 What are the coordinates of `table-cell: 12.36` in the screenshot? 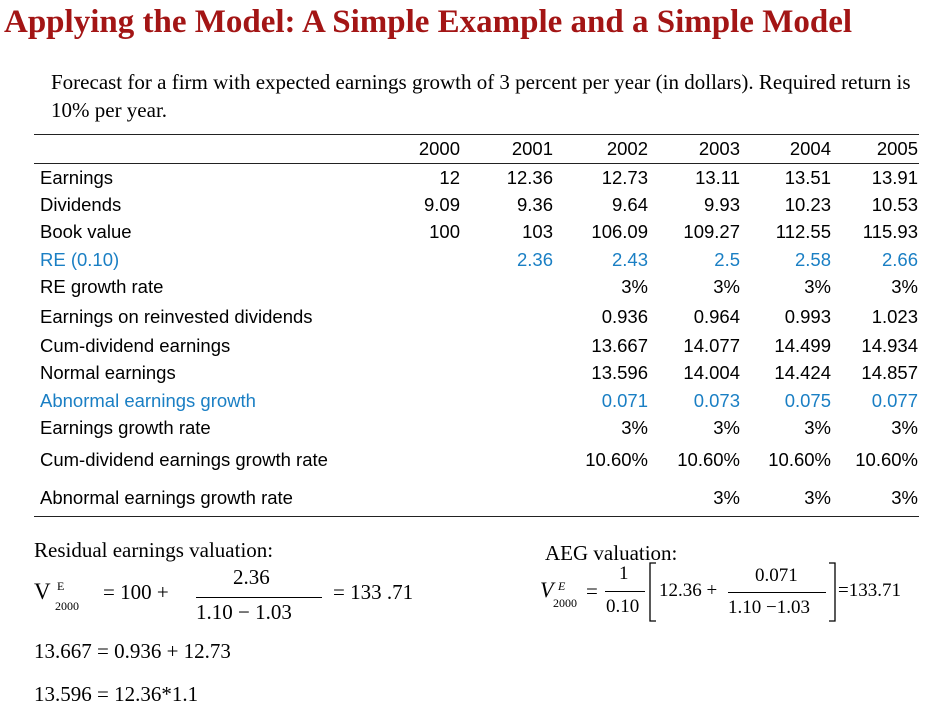 It's located at (529, 177).